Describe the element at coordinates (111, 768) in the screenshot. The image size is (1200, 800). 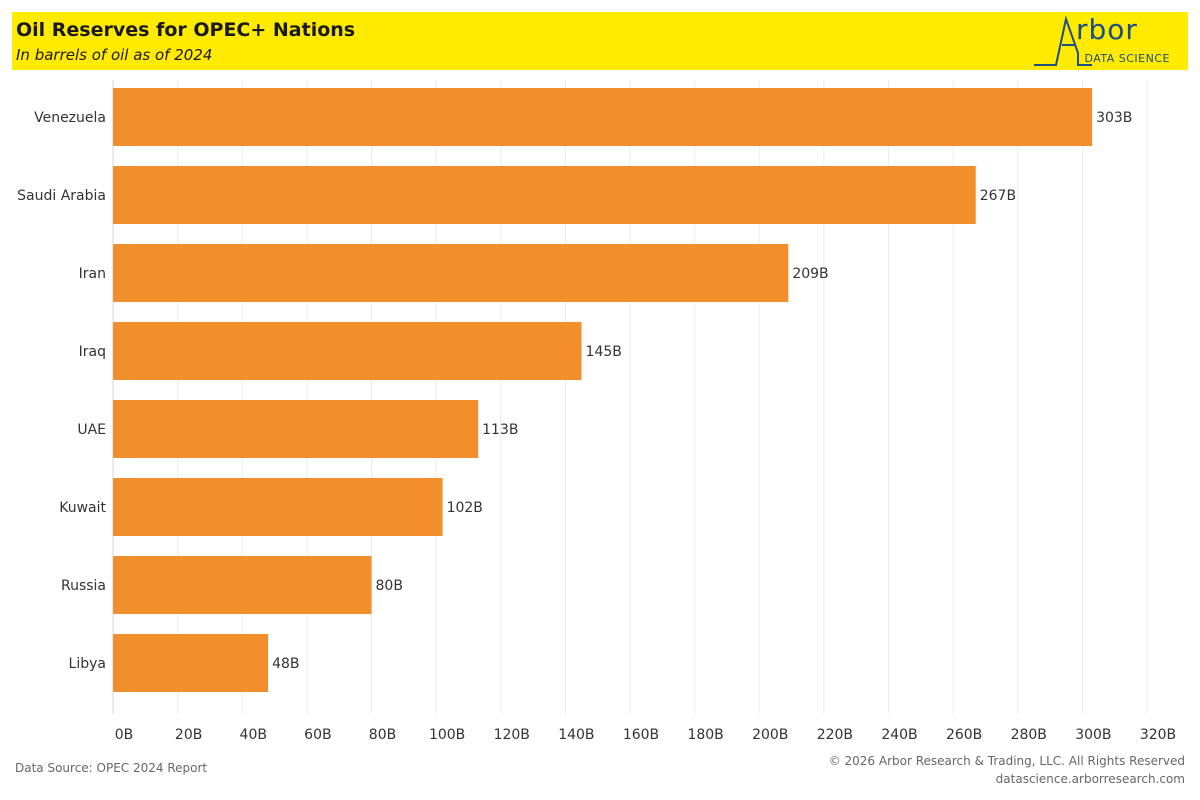
I see `data-source: Data Source: OPEC 2024 Report` at that location.